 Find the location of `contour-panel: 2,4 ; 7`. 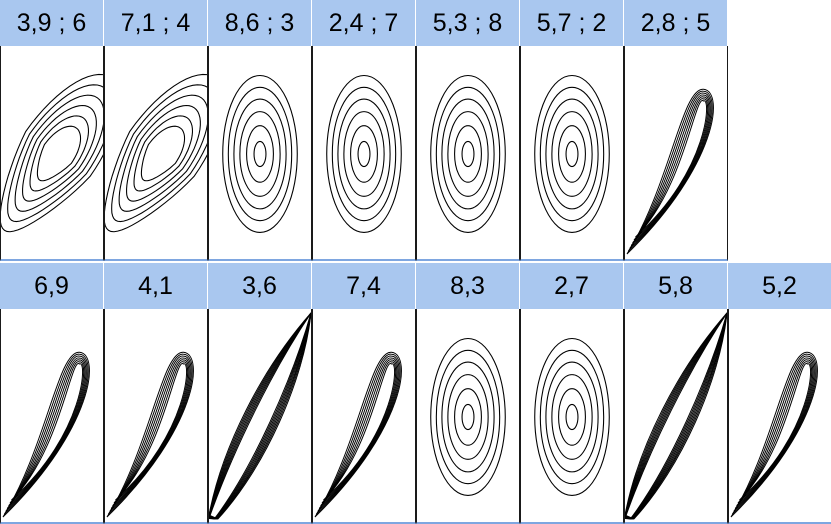

contour-panel: 2,4 ; 7 is located at coordinates (364, 130).